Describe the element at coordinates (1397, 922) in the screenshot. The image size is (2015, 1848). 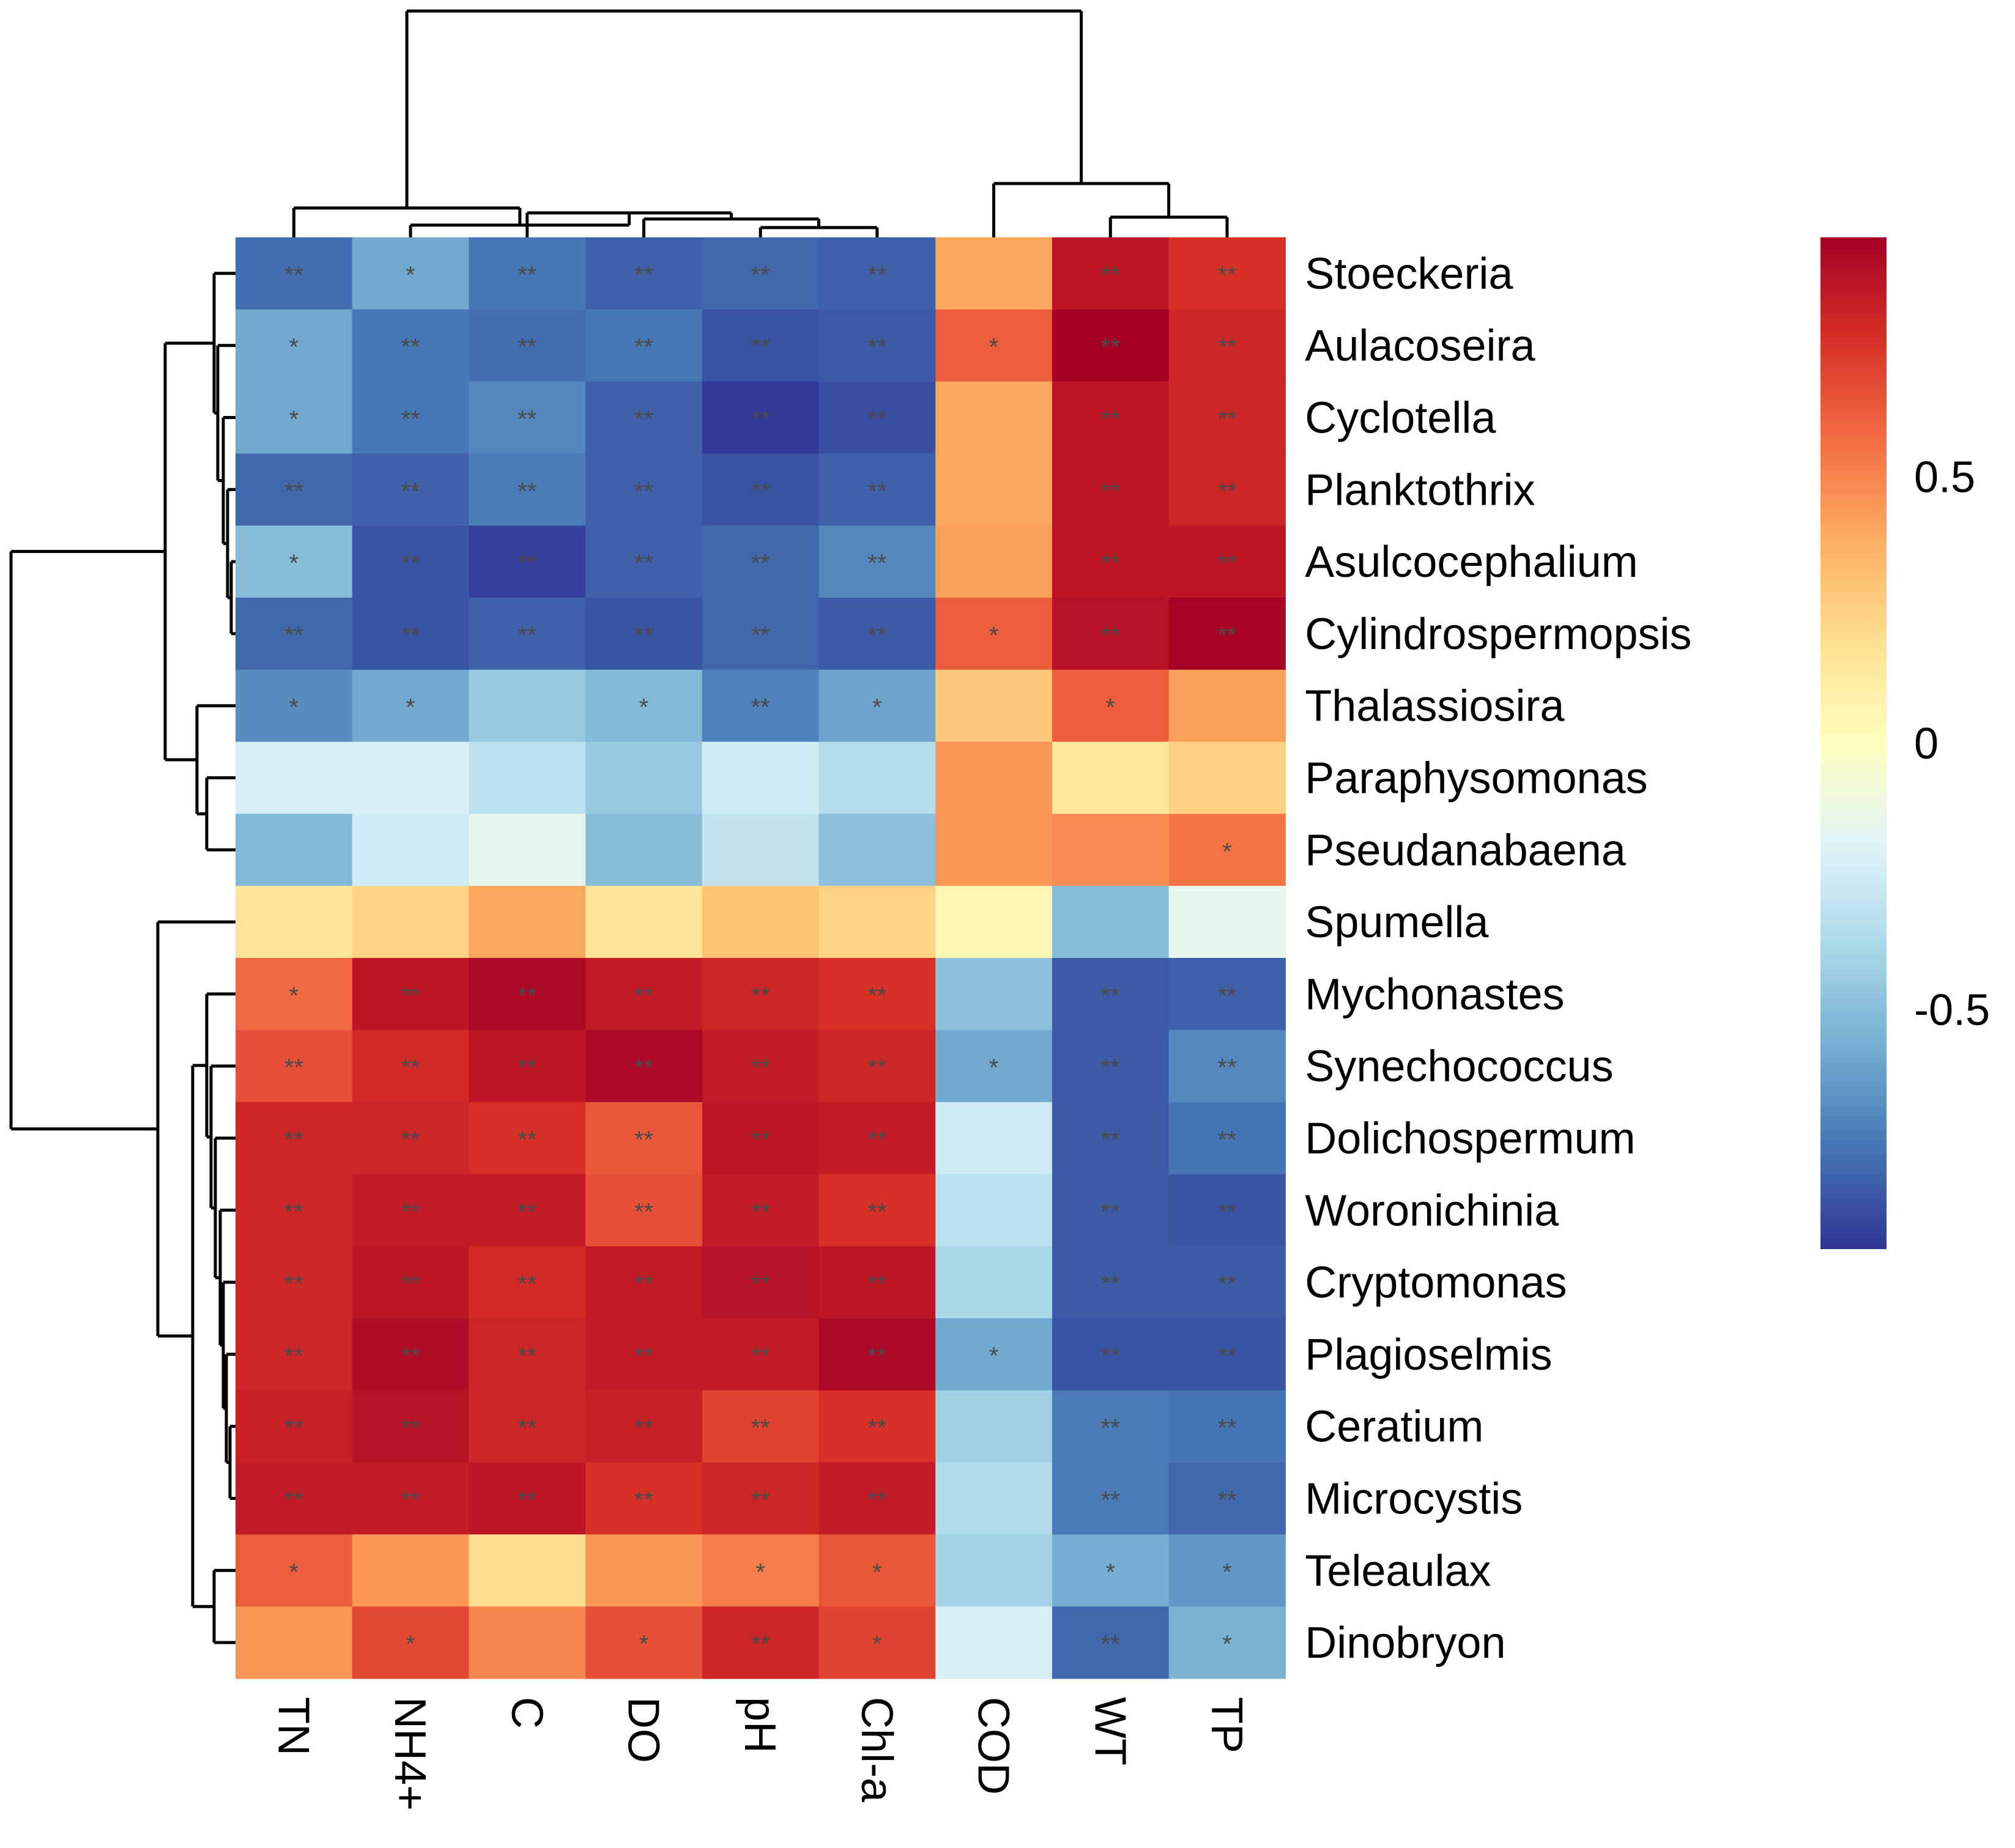
I see `row-label-spumella: Spumella` at that location.